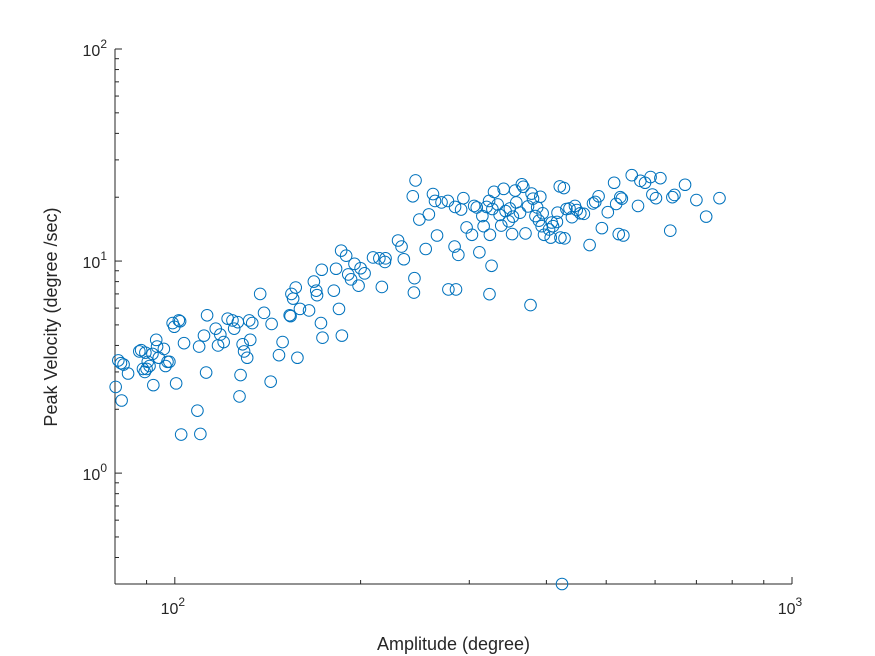 Image resolution: width=875 pixels, height=656 pixels. Describe the element at coordinates (453, 644) in the screenshot. I see `x-axis-label: Amplitude (degree)` at that location.